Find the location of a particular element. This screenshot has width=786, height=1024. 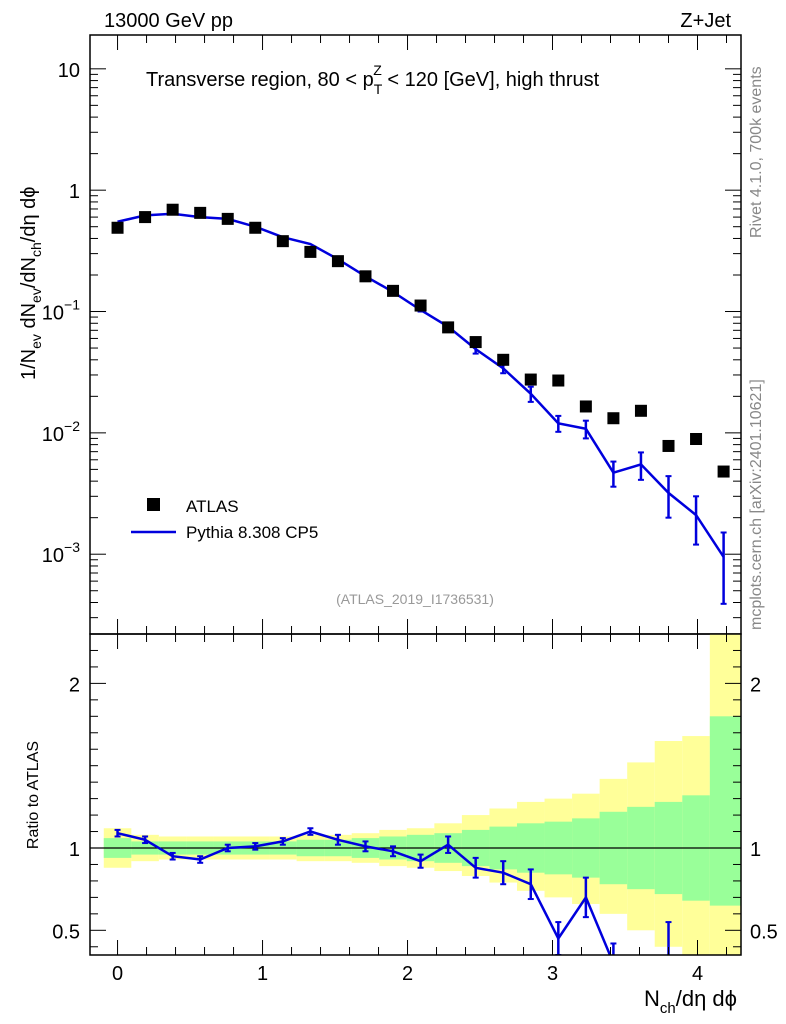

ratio-y-axis-label: Ratio to ATLAS is located at coordinates (33, 795).